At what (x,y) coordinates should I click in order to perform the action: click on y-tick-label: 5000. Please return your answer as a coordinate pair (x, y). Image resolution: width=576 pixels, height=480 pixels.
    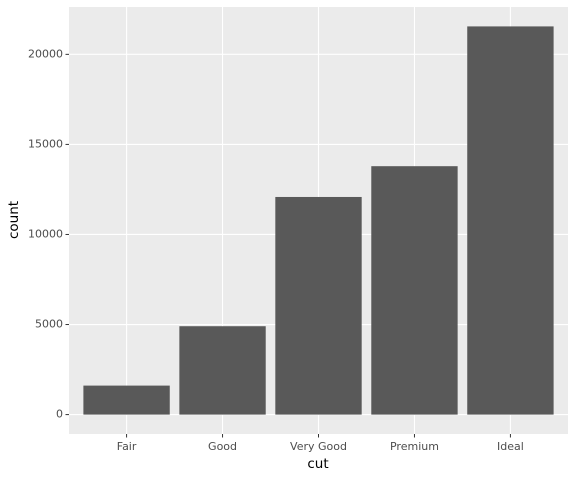
    Looking at the image, I should click on (49, 324).